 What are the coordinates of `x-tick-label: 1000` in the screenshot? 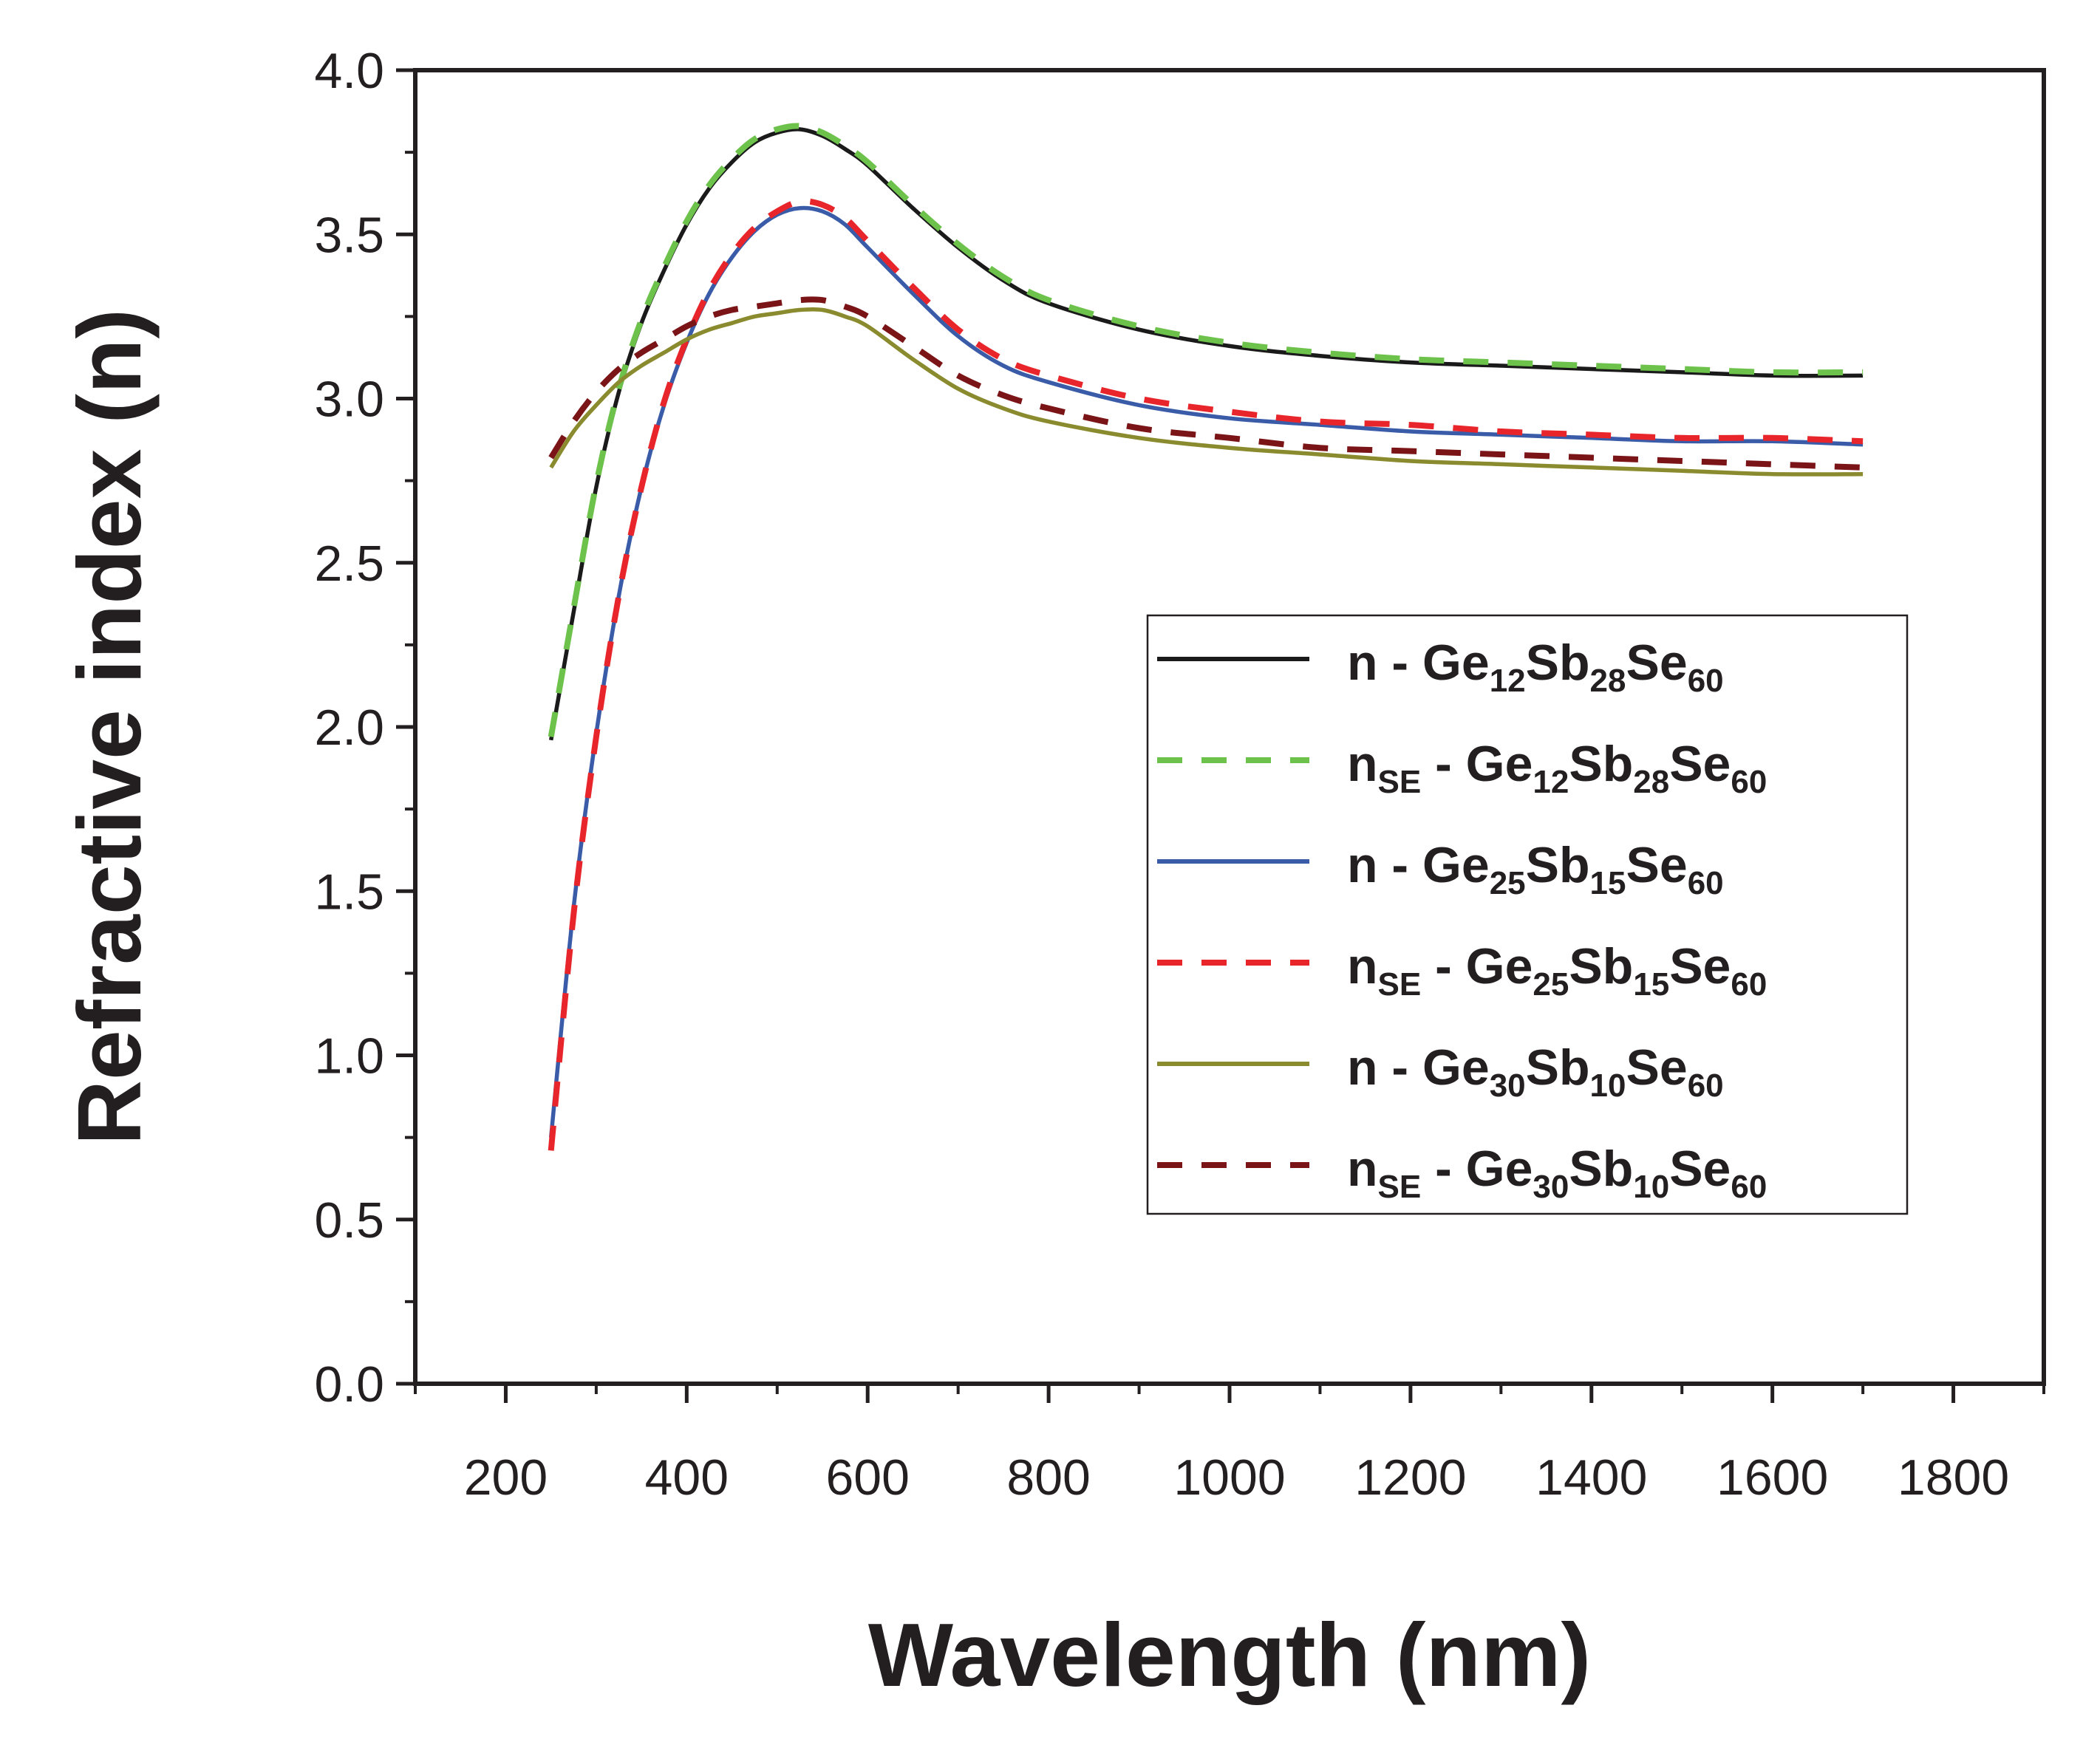 It's located at (1229, 1477).